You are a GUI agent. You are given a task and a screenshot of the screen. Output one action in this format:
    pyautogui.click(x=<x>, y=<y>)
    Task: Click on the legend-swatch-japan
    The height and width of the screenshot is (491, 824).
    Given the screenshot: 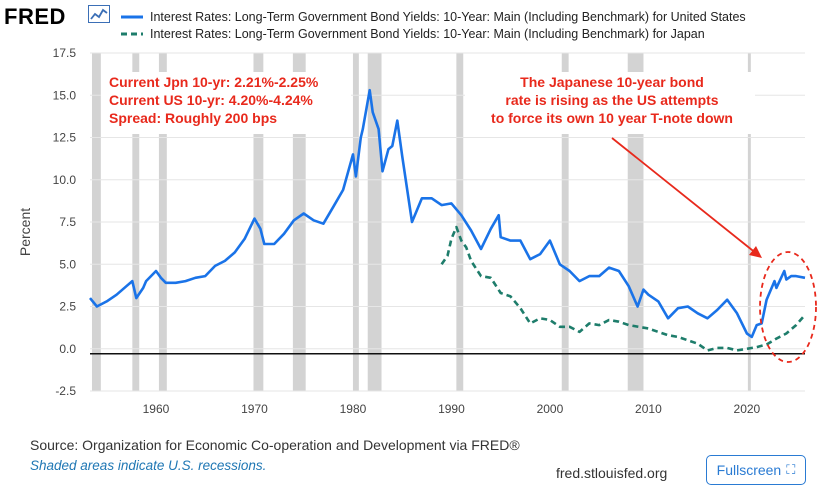 What is the action you would take?
    pyautogui.click(x=132, y=33)
    